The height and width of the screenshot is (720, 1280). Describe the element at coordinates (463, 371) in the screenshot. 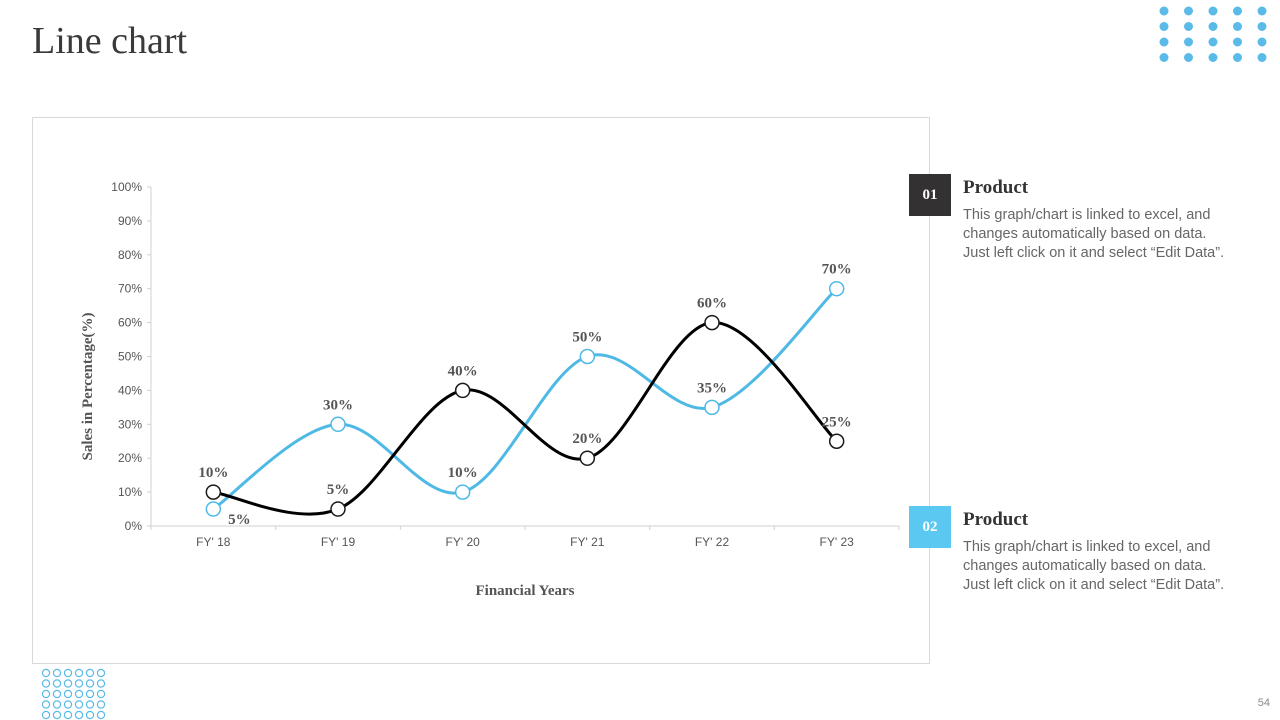

I see `data-label-series-1: 40%` at that location.